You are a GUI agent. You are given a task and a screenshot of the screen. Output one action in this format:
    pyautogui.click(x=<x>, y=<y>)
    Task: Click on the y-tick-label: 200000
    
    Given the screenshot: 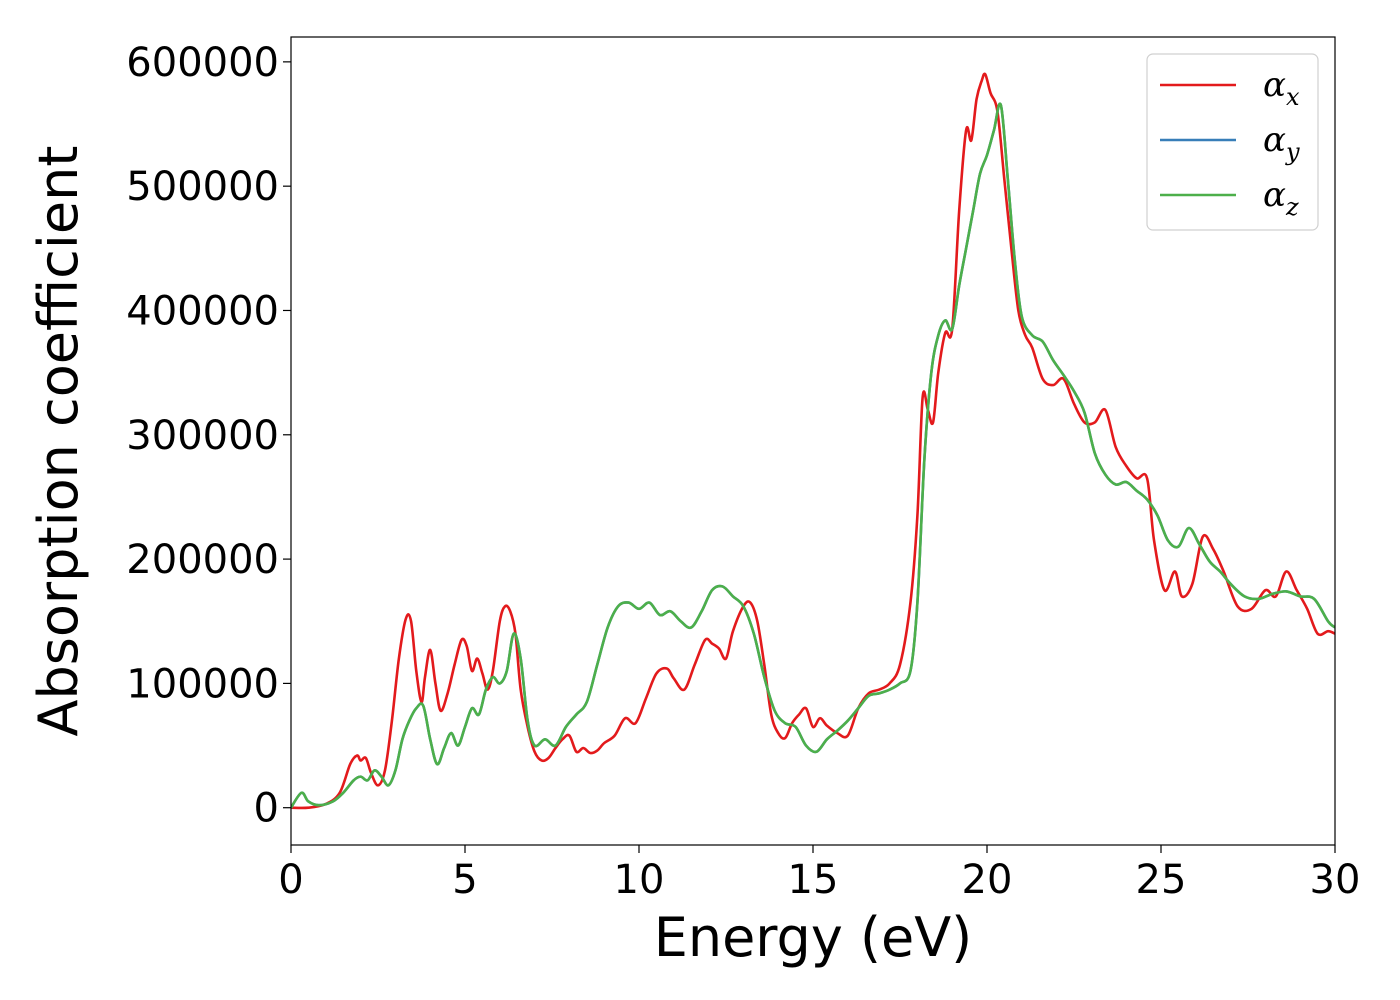 What is the action you would take?
    pyautogui.click(x=202, y=560)
    